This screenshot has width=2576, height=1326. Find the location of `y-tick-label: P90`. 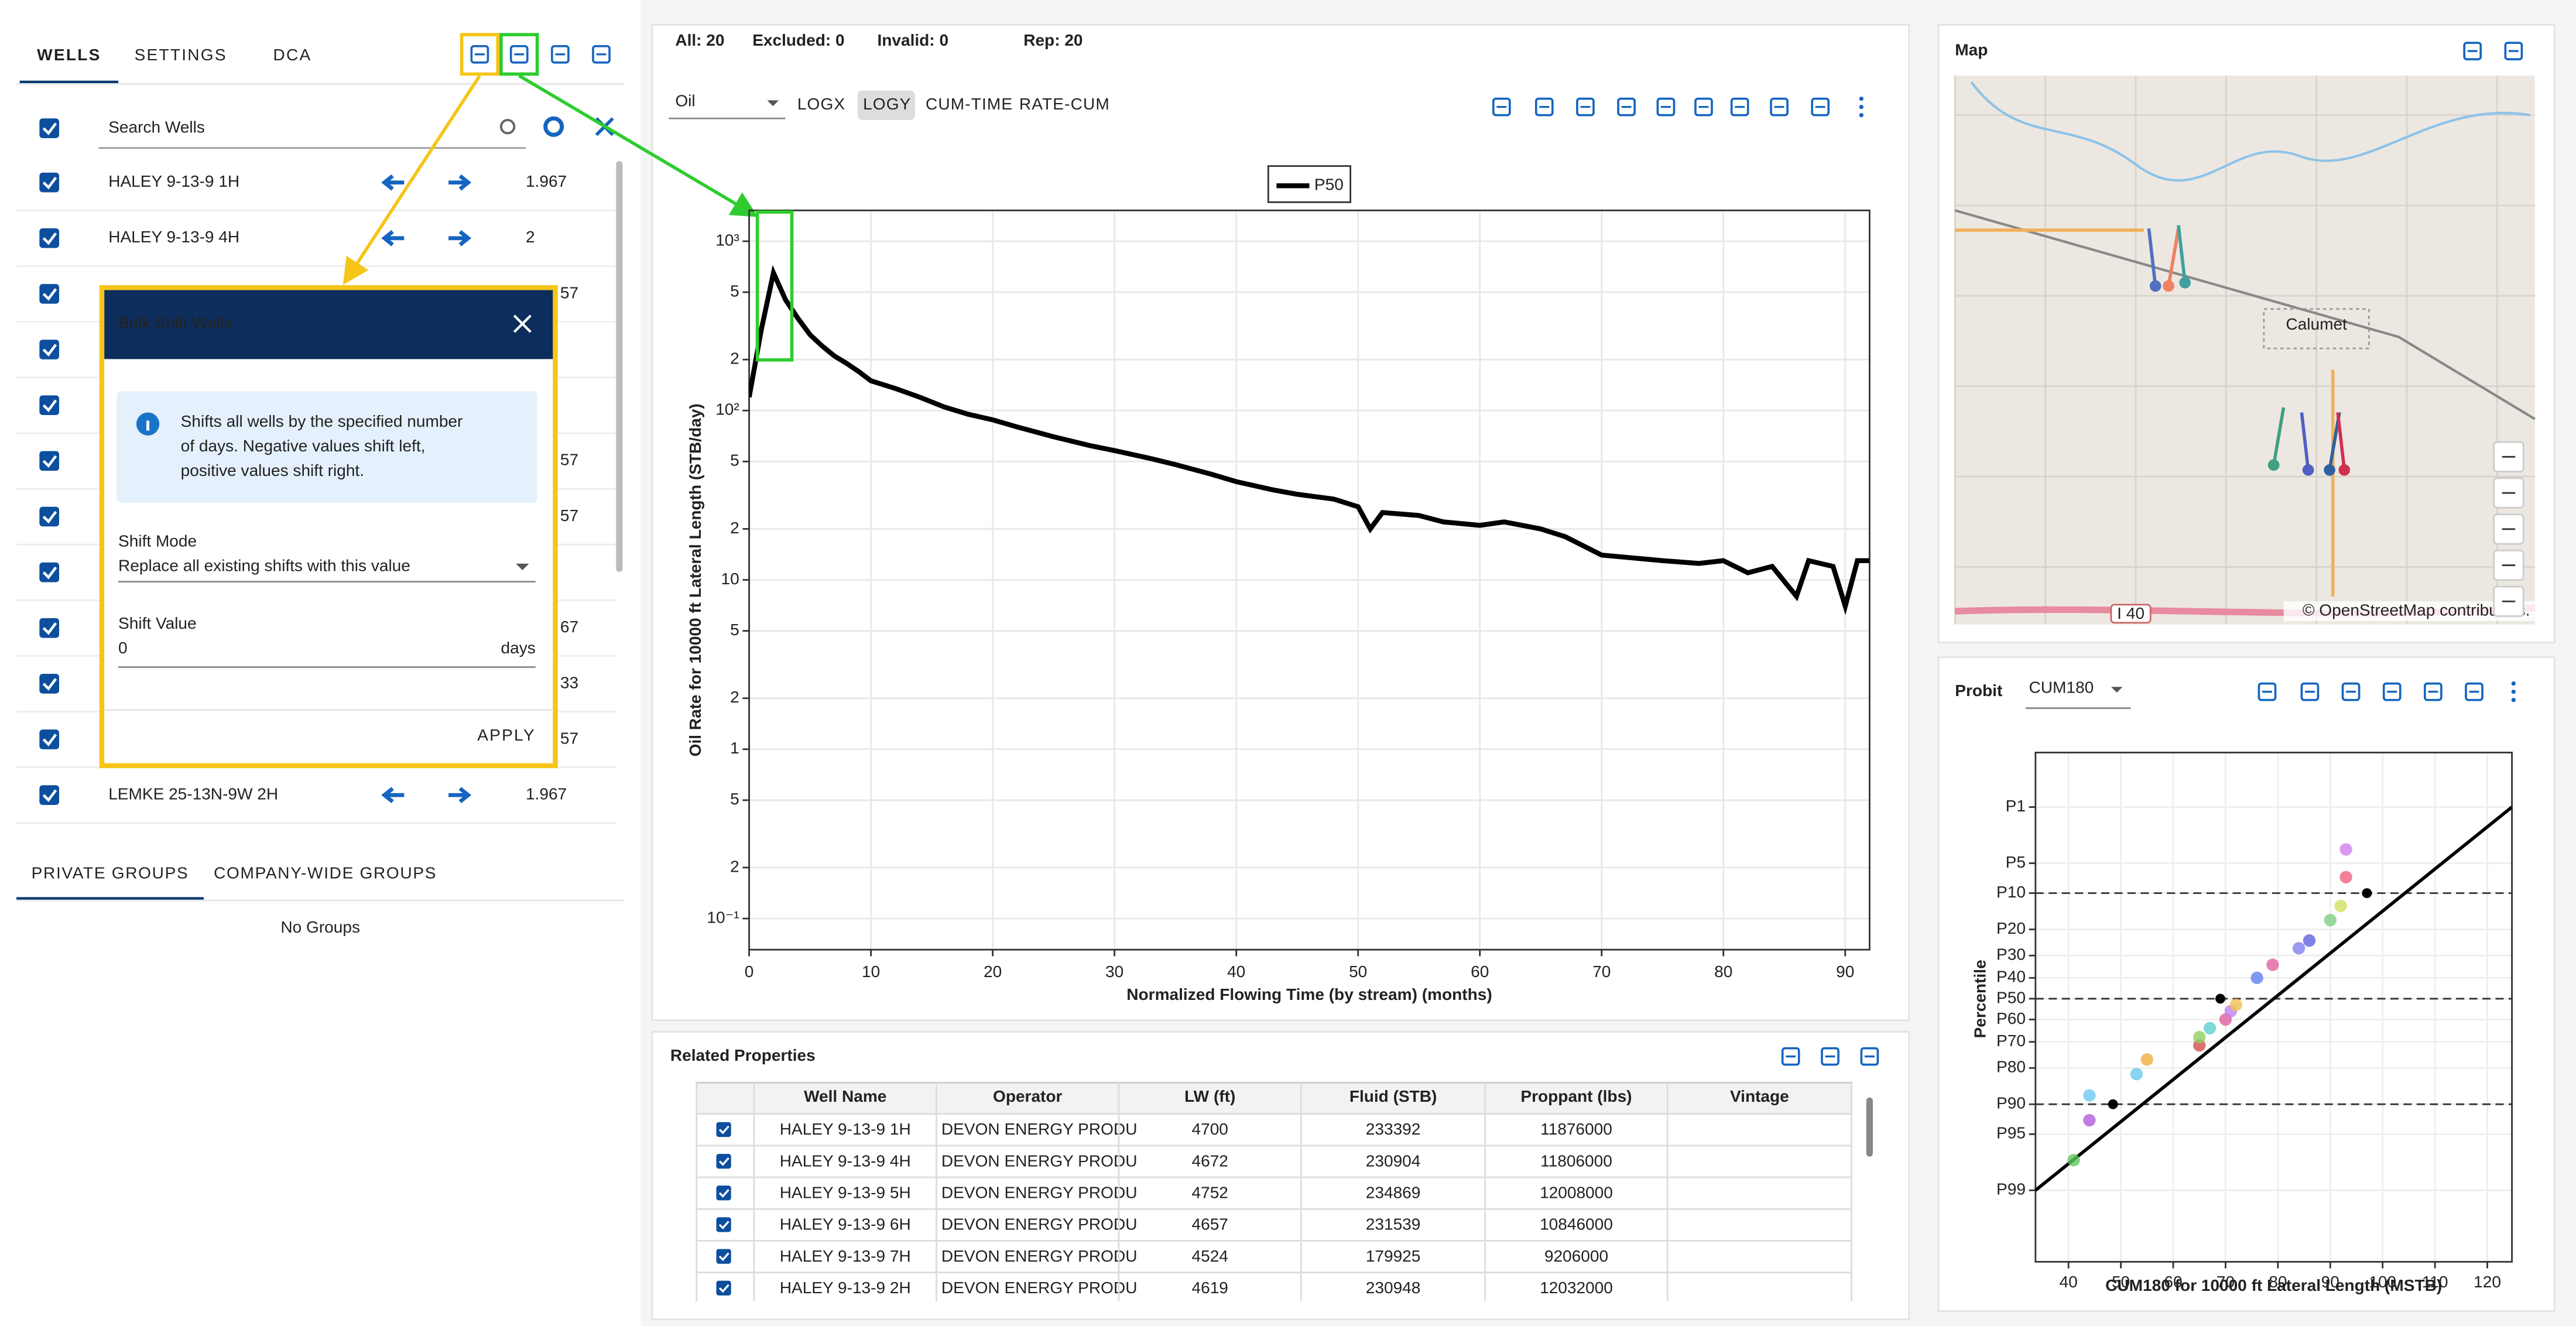

y-tick-label: P90 is located at coordinates (2011, 1103).